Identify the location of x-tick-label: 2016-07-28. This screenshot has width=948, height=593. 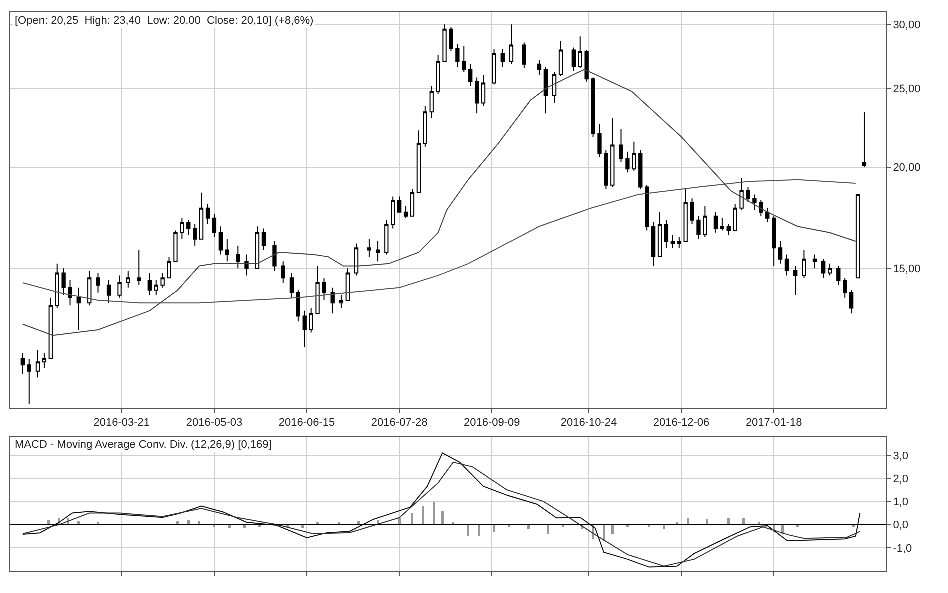
(399, 422).